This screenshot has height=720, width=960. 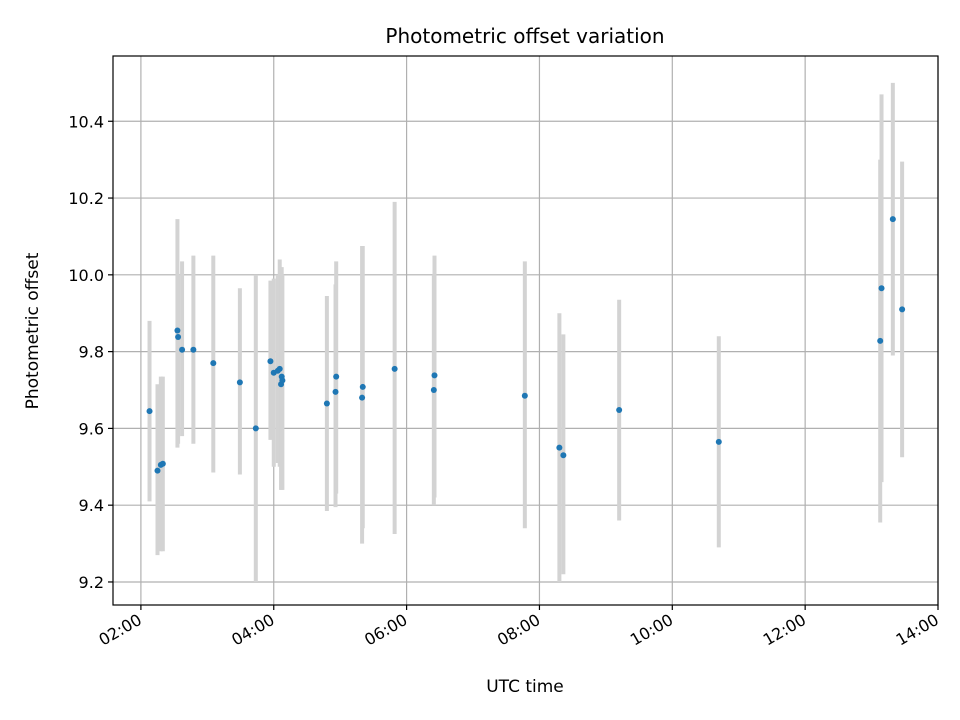 I want to click on y-tick-label: 10.4, so click(x=86, y=121).